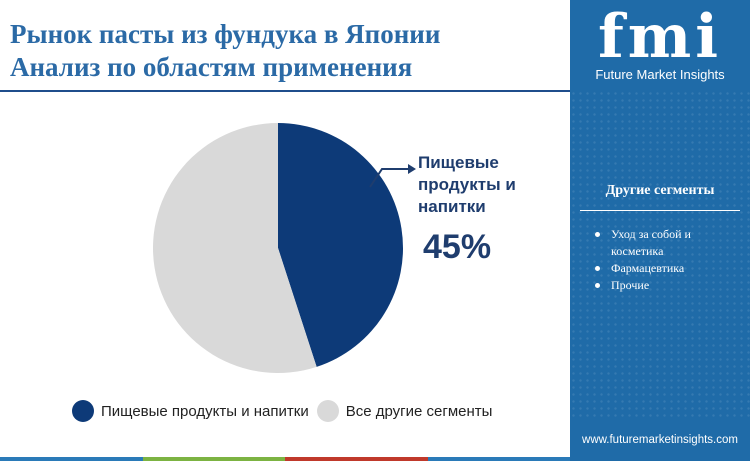  I want to click on callout-arrow-icon, so click(392, 176).